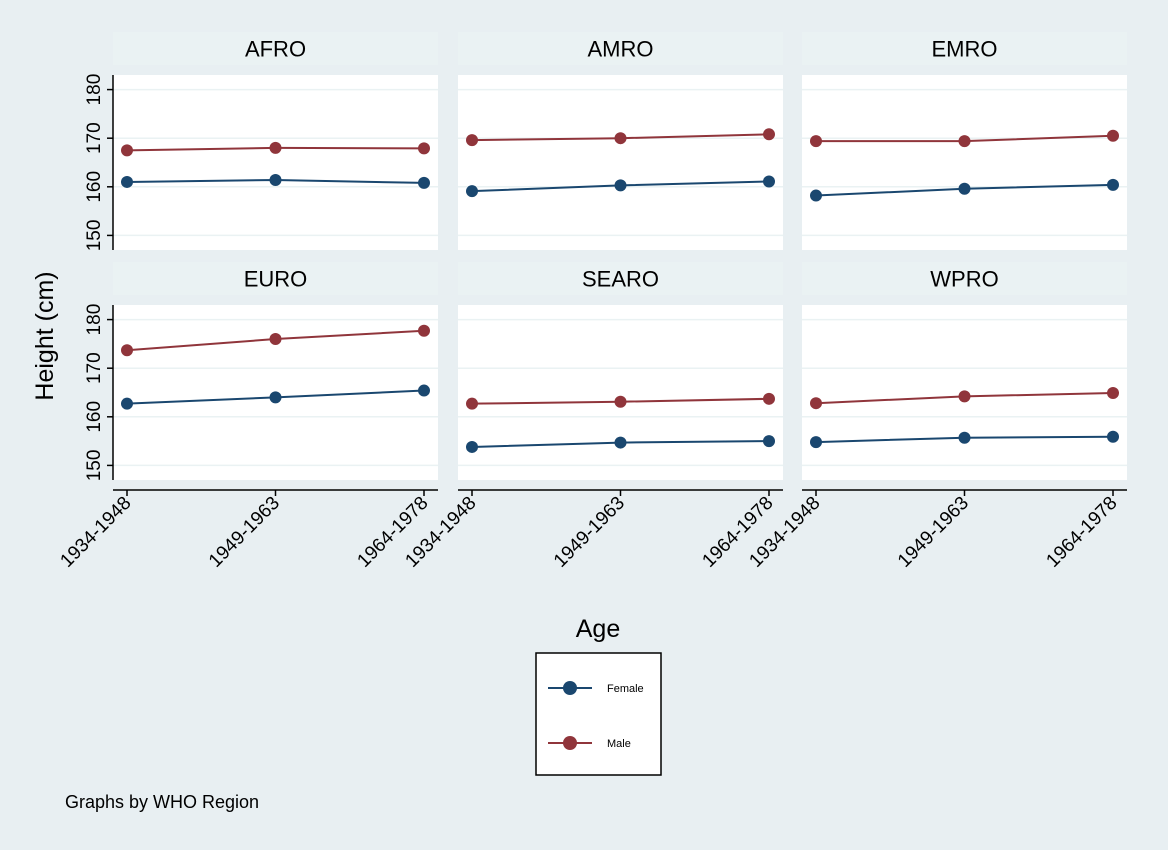 This screenshot has height=850, width=1168. What do you see at coordinates (619, 744) in the screenshot?
I see `legend-label-male: Male` at bounding box center [619, 744].